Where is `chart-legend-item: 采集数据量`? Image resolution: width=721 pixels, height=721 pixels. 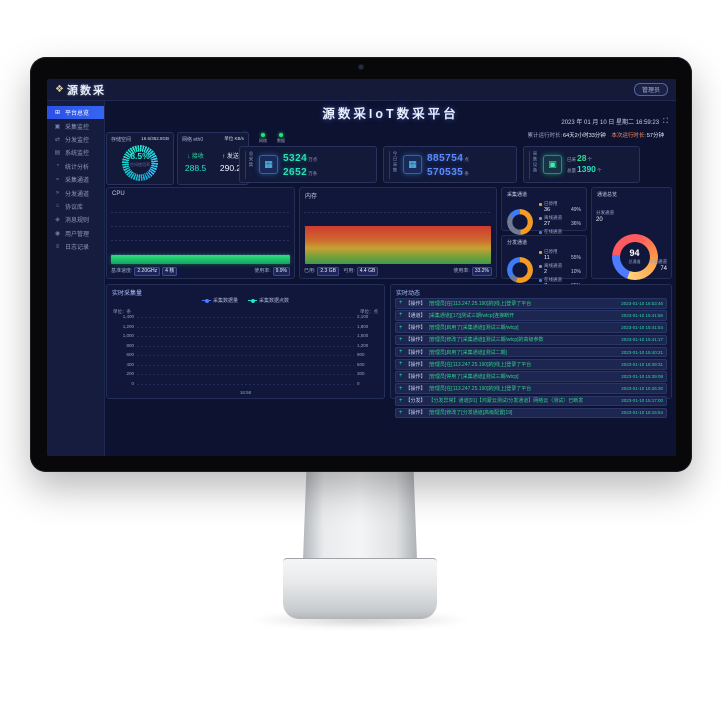 chart-legend-item: 采集数据量 is located at coordinates (219, 300).